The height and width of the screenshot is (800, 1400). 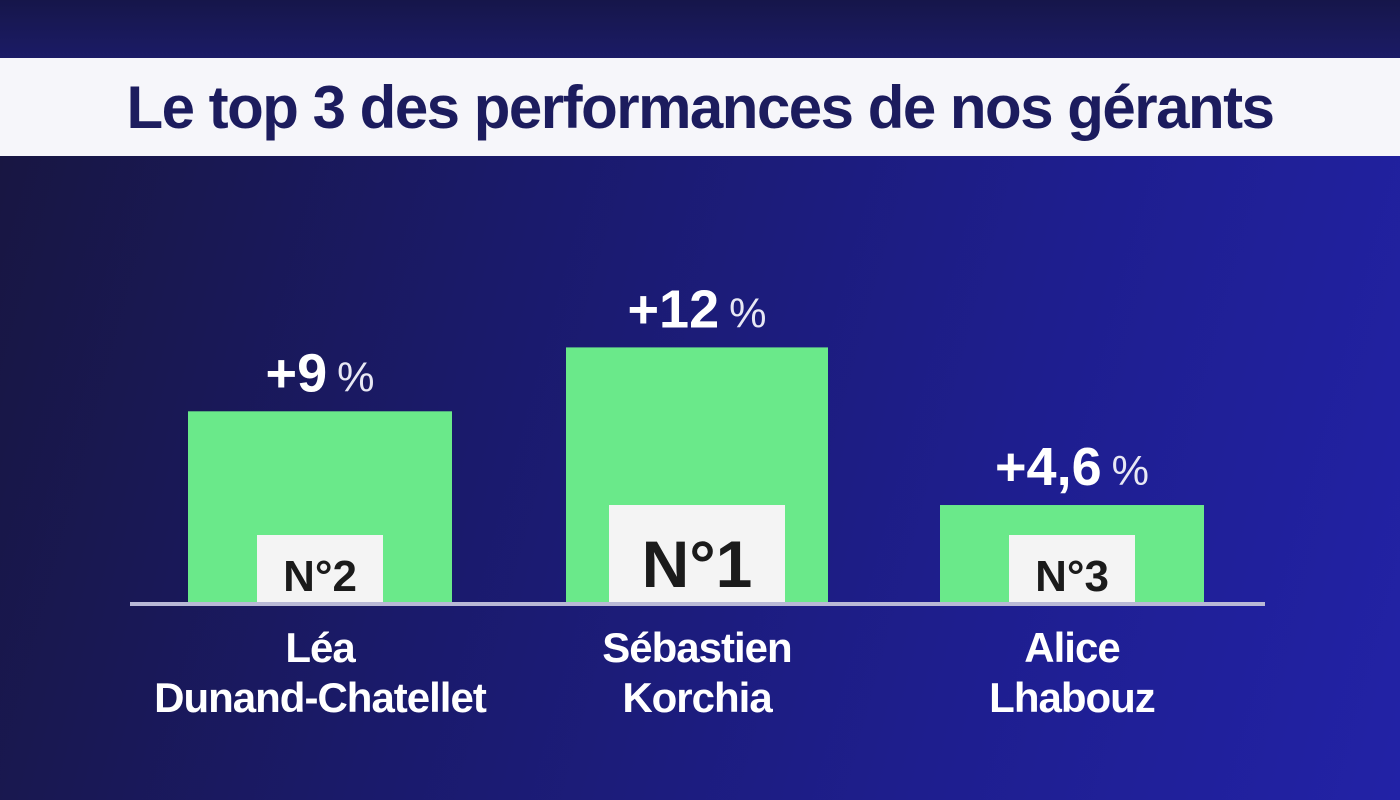 I want to click on top-band, so click(x=700, y=29).